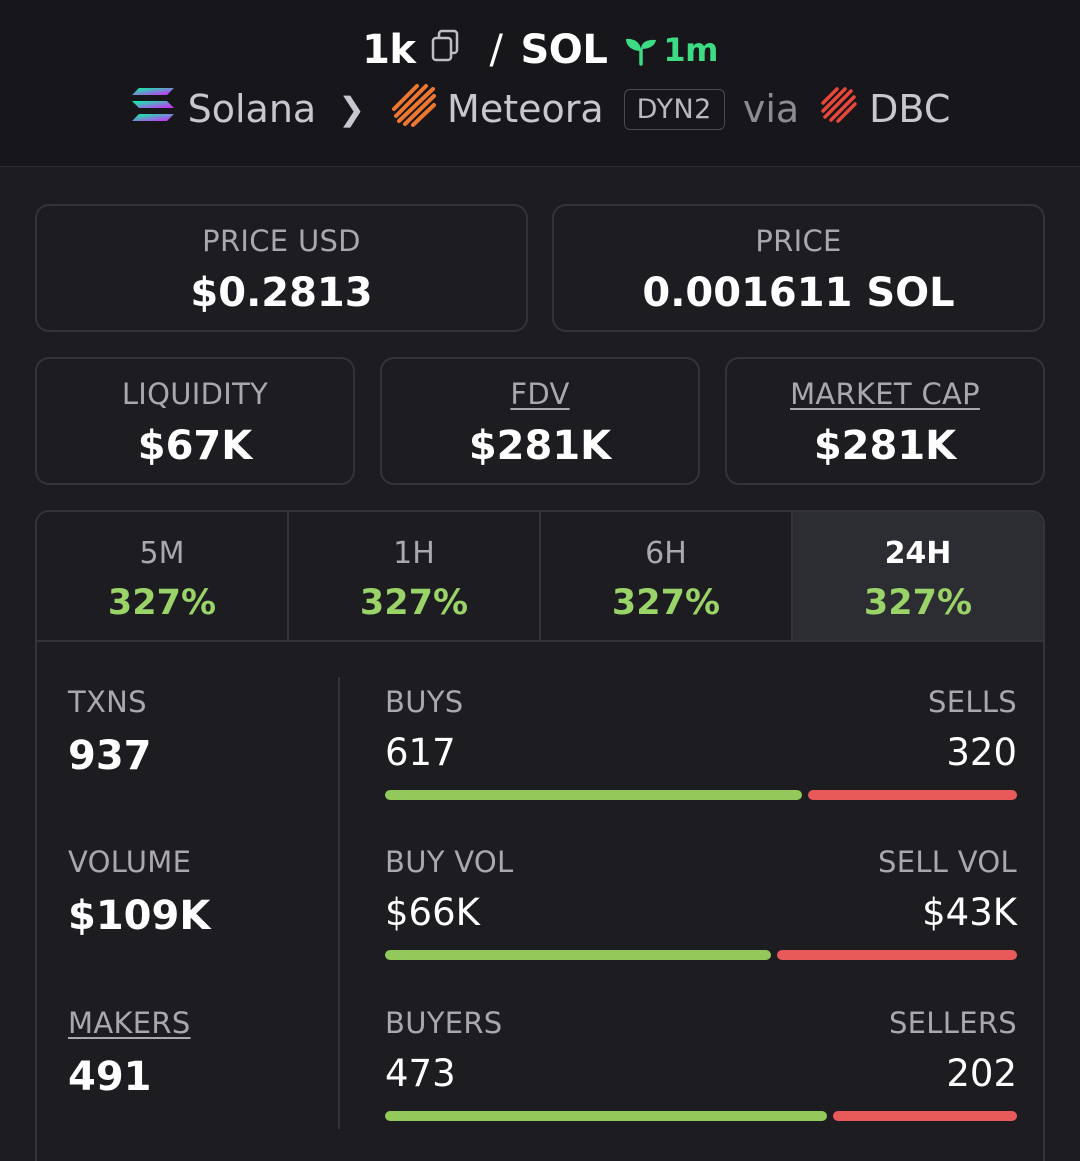  Describe the element at coordinates (798, 293) in the screenshot. I see `price-native-value: 0.001611 SOL` at that location.